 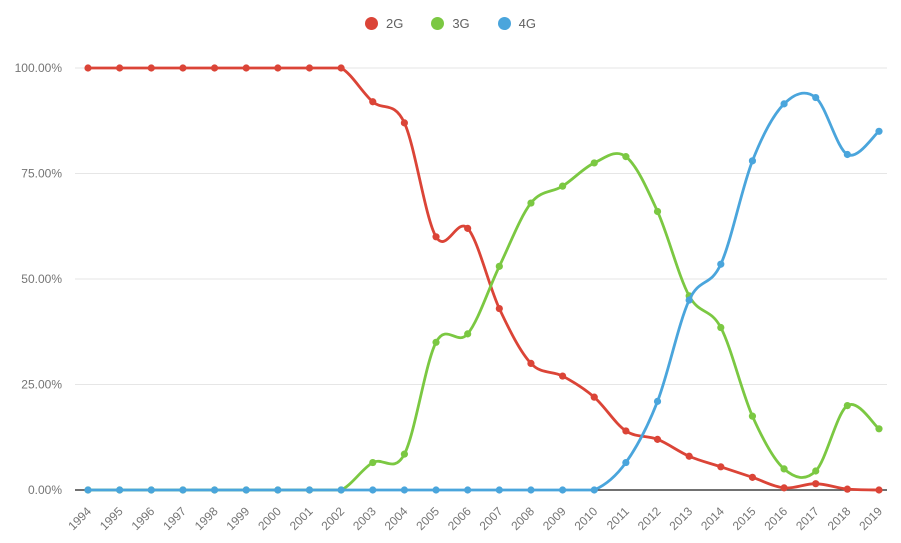 I want to click on x-axis-label: 2014, so click(x=712, y=518).